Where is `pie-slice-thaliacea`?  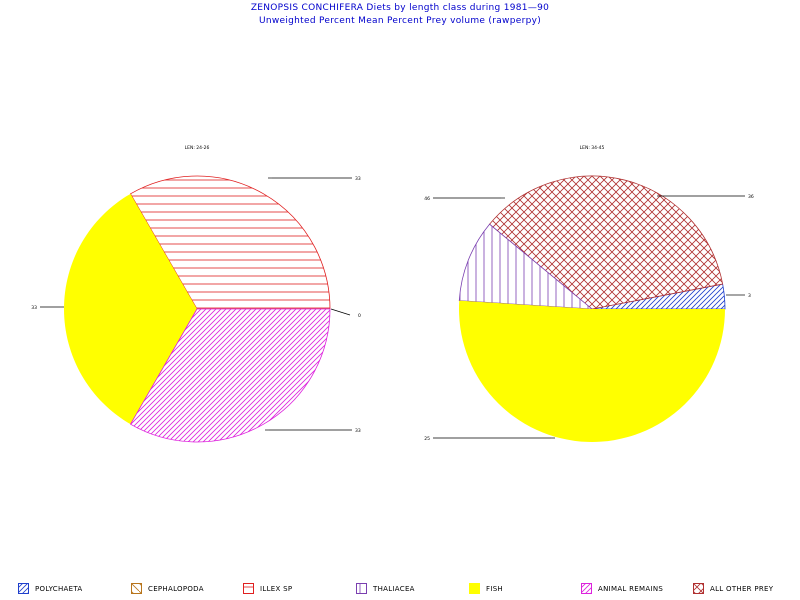
pie-slice-thaliacea is located at coordinates (526, 266).